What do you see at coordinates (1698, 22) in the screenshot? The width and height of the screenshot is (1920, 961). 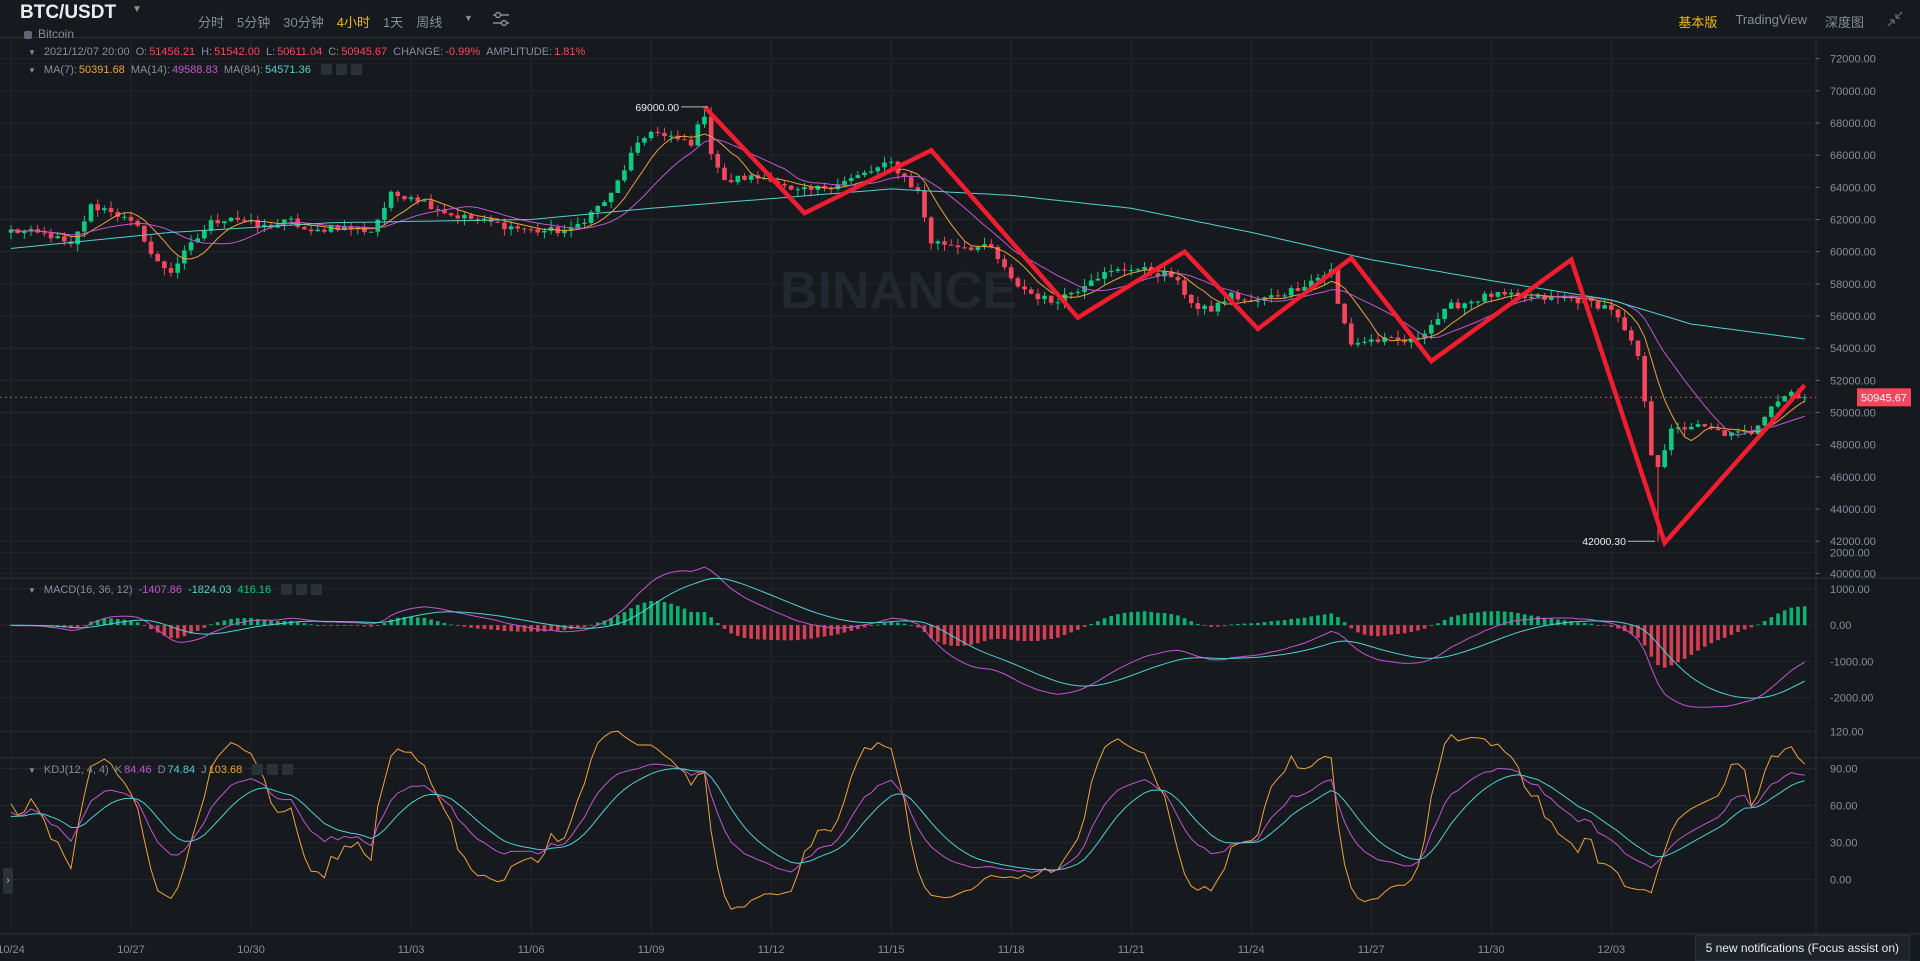 I see `view-tab-basic: 基本版` at bounding box center [1698, 22].